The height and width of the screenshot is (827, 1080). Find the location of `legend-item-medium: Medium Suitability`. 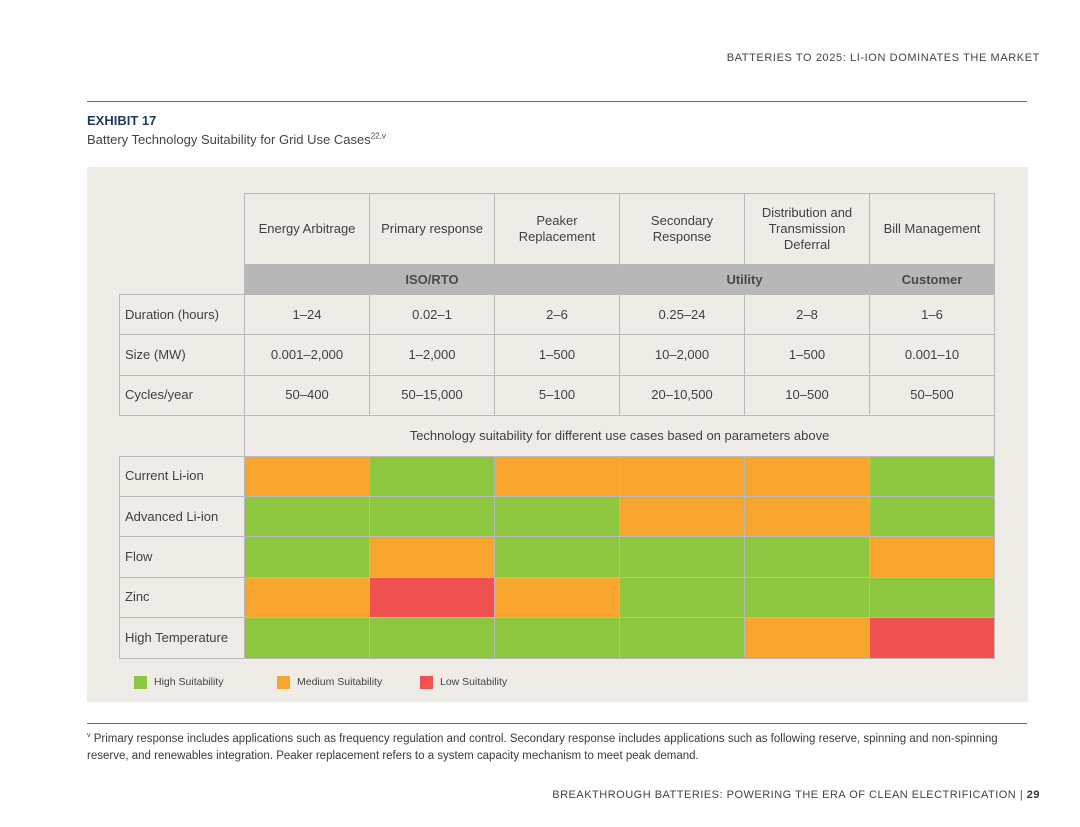

legend-item-medium: Medium Suitability is located at coordinates (329, 682).